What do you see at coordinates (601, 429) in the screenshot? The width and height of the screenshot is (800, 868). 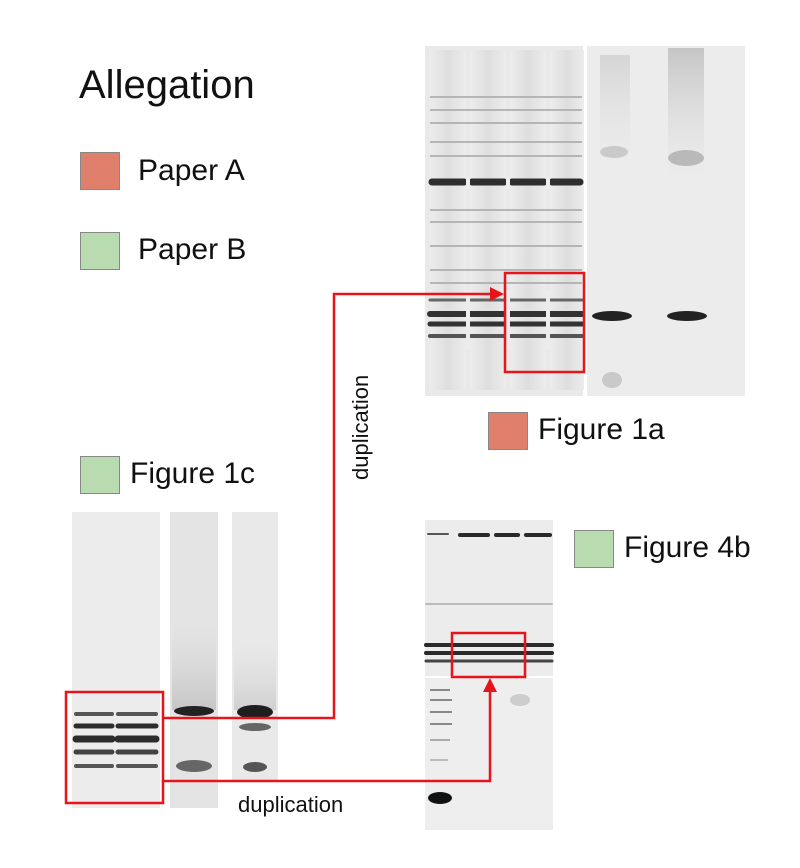 I see `figure-1a-label: Figure 1a` at bounding box center [601, 429].